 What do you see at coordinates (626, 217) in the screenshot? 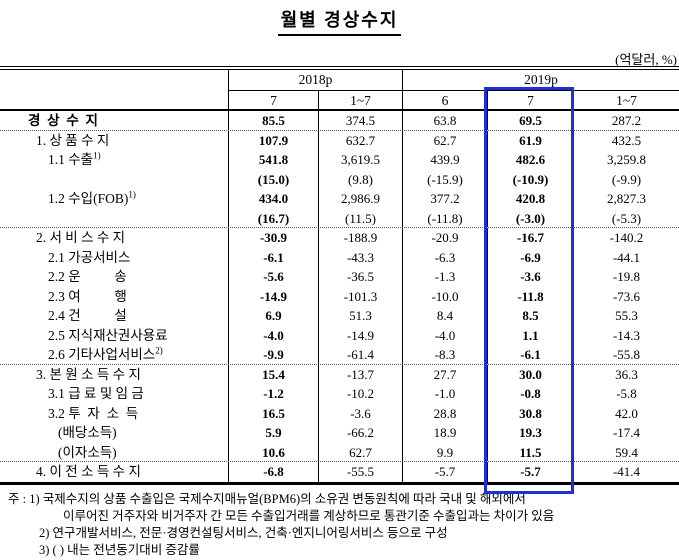
I see `value-cell: (-5.3)` at bounding box center [626, 217].